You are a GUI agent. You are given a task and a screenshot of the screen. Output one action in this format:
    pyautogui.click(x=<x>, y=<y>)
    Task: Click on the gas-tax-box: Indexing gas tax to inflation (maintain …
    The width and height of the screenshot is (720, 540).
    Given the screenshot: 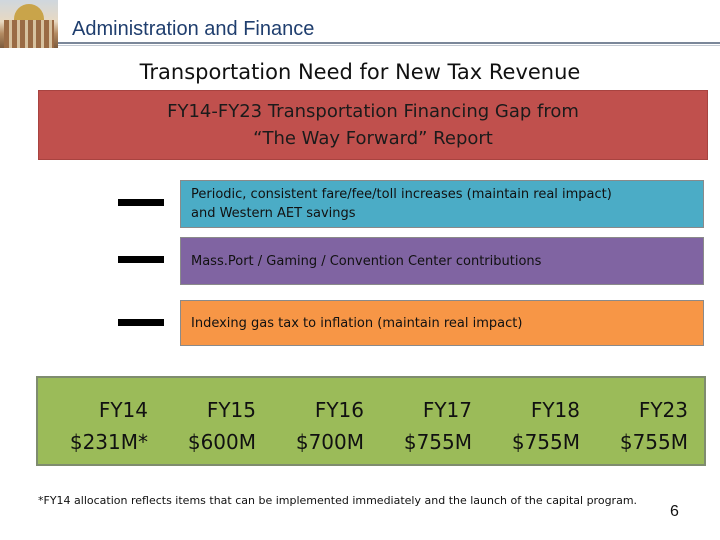 What is the action you would take?
    pyautogui.click(x=442, y=323)
    